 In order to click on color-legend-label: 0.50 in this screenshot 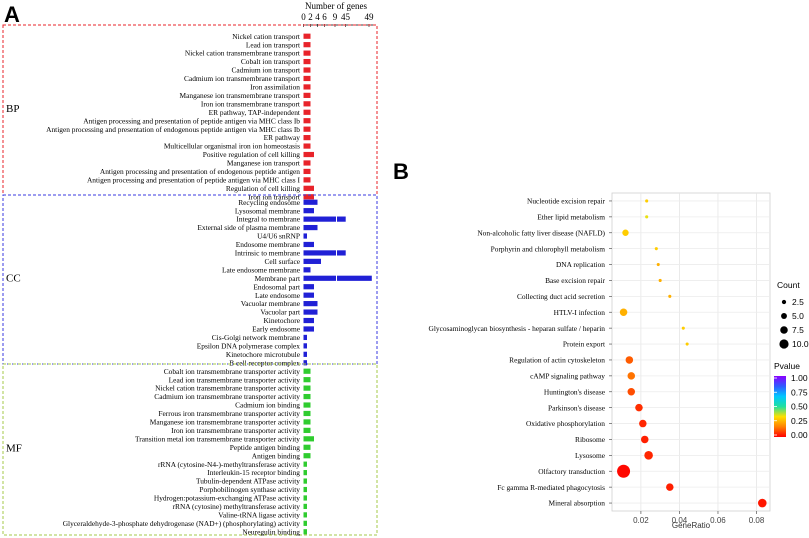, I will do `click(799, 407)`.